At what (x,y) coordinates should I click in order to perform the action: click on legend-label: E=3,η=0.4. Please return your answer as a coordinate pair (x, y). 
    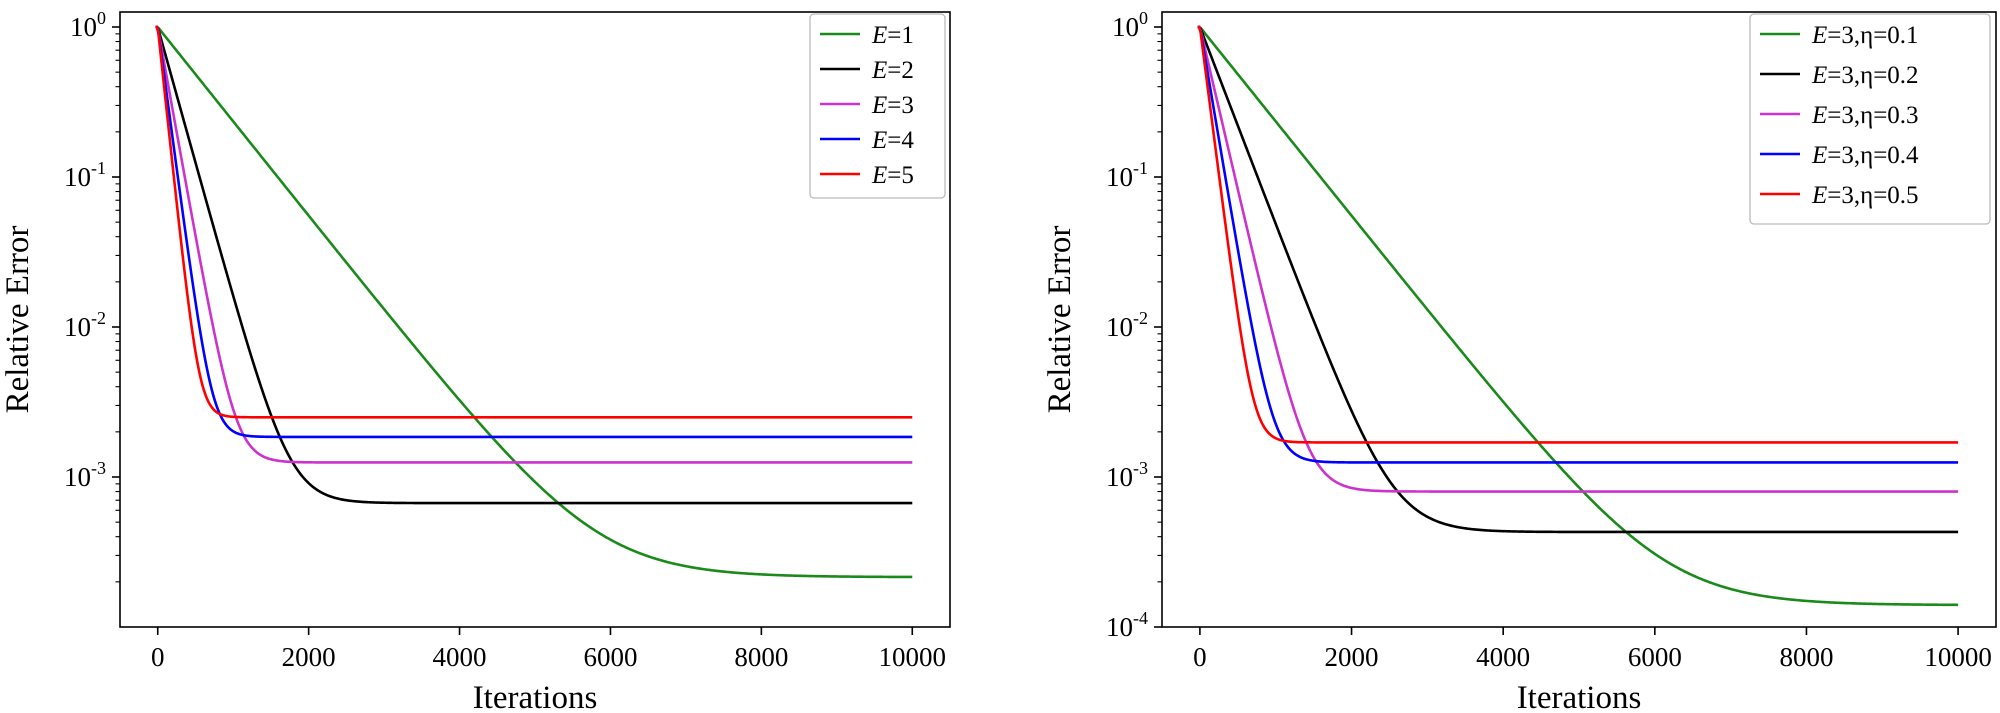
    Looking at the image, I should click on (1865, 155).